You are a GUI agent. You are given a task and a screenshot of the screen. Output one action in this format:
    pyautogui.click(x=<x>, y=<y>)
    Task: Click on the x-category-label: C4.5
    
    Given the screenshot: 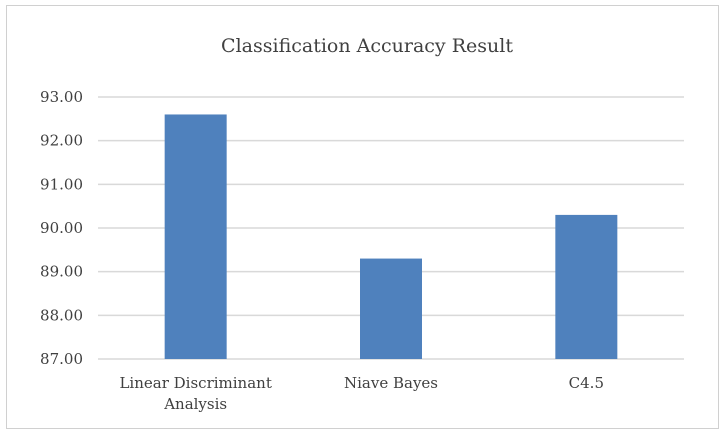 What is the action you would take?
    pyautogui.click(x=586, y=383)
    